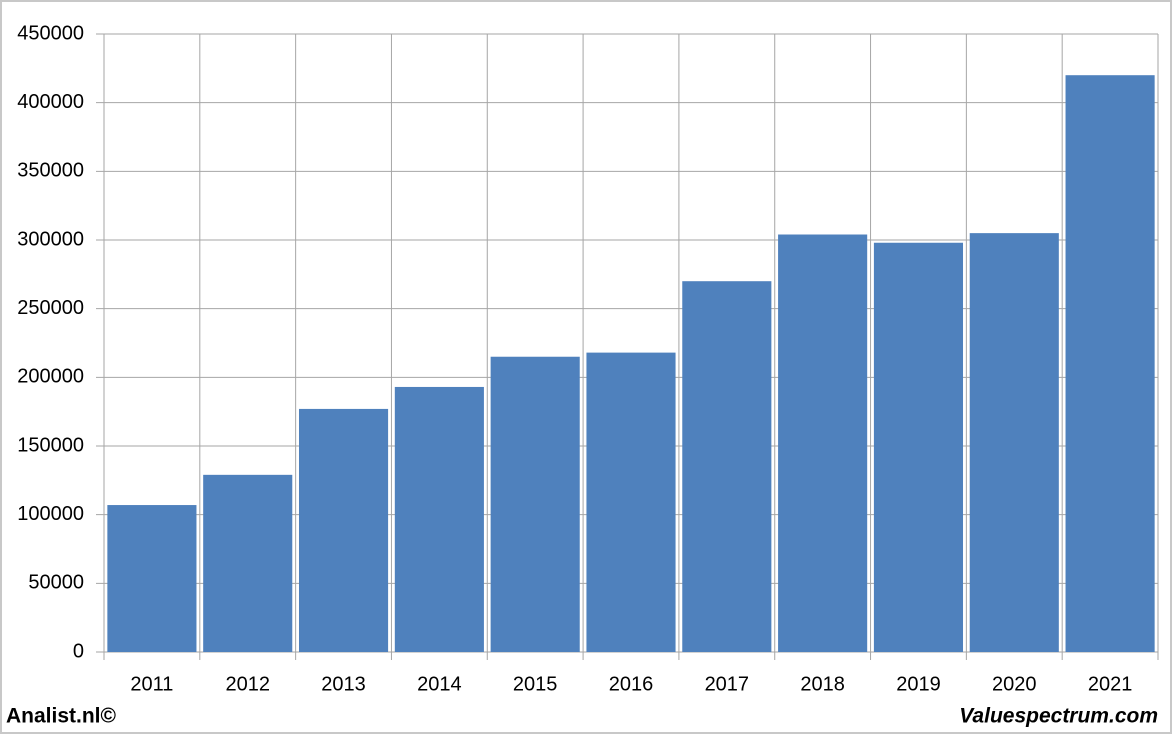  What do you see at coordinates (50, 445) in the screenshot?
I see `y-tick-label: 150000` at bounding box center [50, 445].